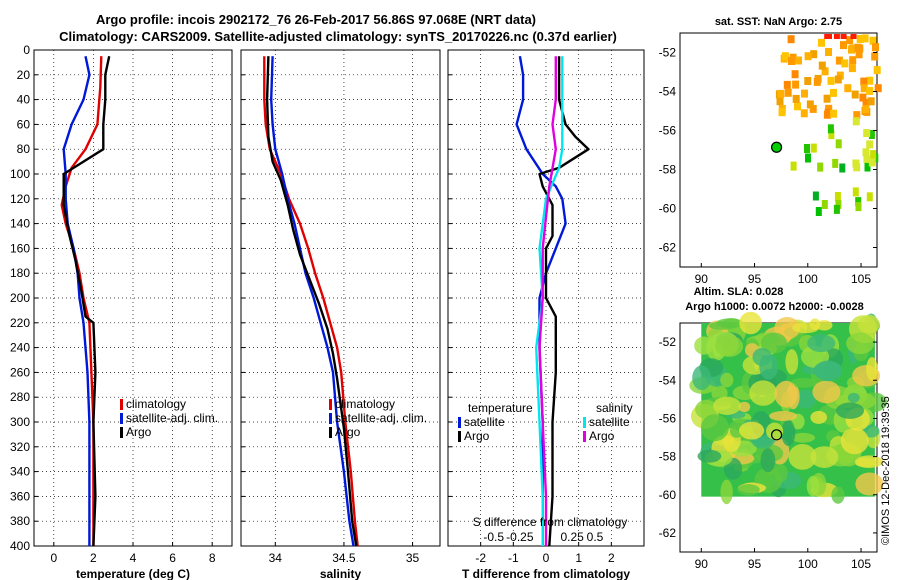 The height and width of the screenshot is (580, 900). Describe the element at coordinates (133, 558) in the screenshot. I see `x-tick-label: 4` at that location.